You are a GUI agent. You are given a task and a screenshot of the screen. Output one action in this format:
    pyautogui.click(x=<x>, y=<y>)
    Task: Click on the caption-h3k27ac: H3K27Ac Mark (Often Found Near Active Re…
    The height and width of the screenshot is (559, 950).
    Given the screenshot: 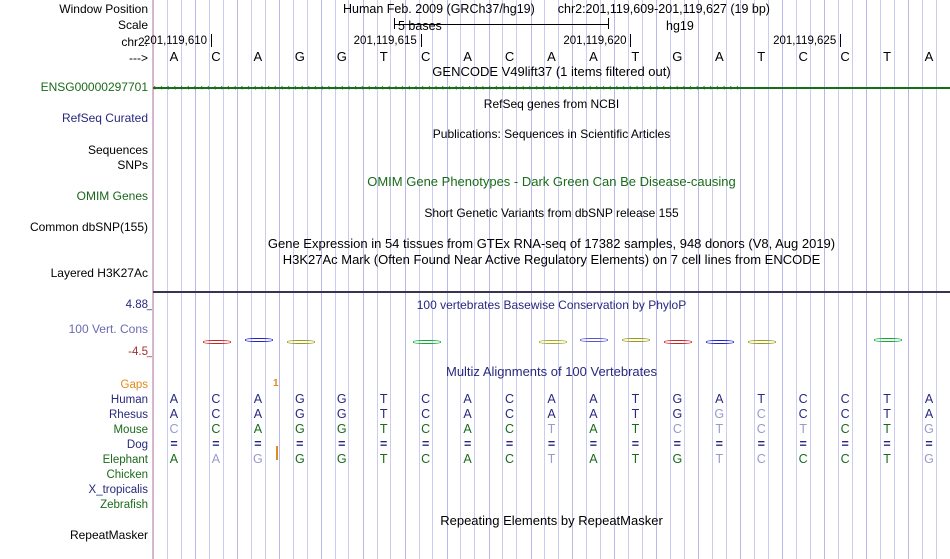 What is the action you would take?
    pyautogui.click(x=551, y=259)
    